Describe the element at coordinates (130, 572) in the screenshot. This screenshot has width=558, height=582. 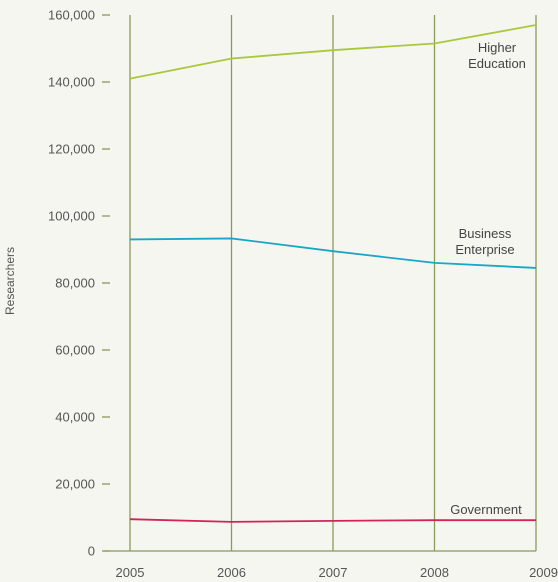
I see `x-tick-label-2005: 2005` at that location.